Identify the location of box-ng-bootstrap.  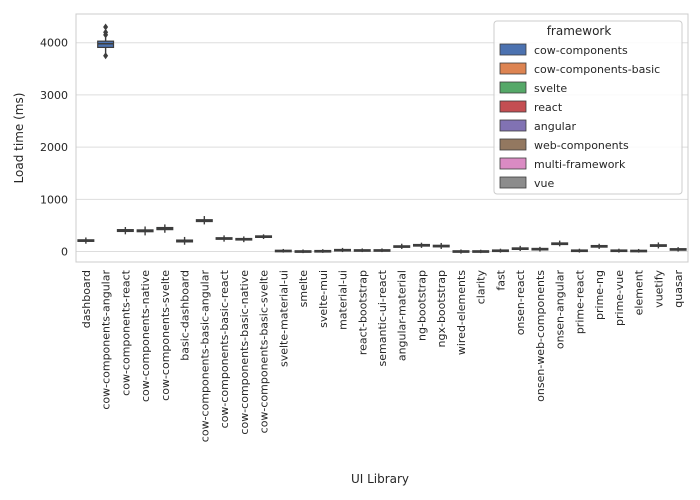
(421, 245).